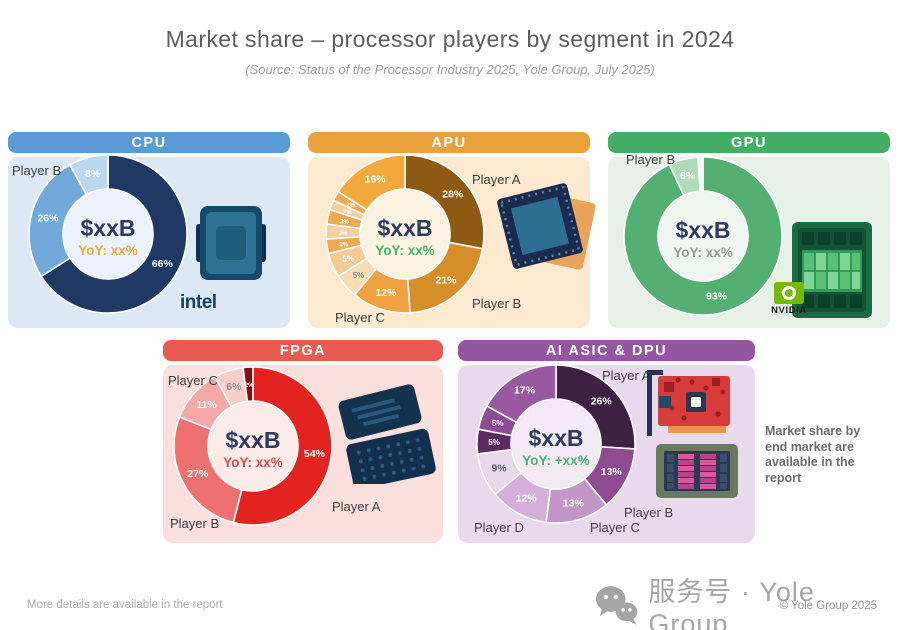  Describe the element at coordinates (356, 506) in the screenshot. I see `fpga-player-a-label: Player A` at that location.